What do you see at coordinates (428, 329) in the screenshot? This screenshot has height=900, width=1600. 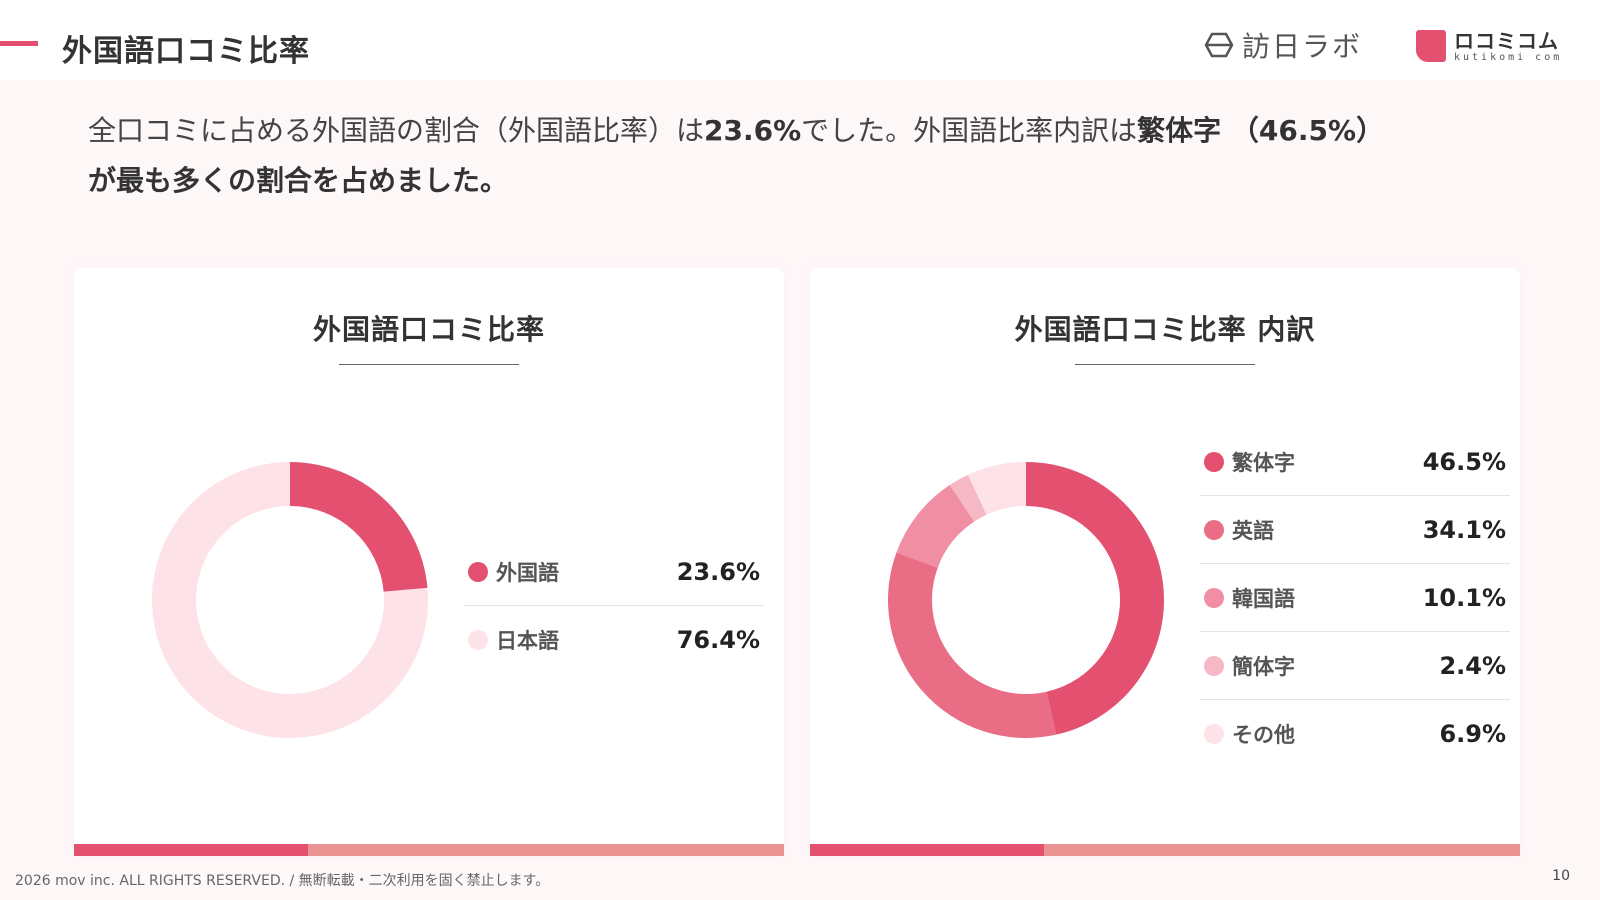 I see `card-title: 外国語口コミ比率` at bounding box center [428, 329].